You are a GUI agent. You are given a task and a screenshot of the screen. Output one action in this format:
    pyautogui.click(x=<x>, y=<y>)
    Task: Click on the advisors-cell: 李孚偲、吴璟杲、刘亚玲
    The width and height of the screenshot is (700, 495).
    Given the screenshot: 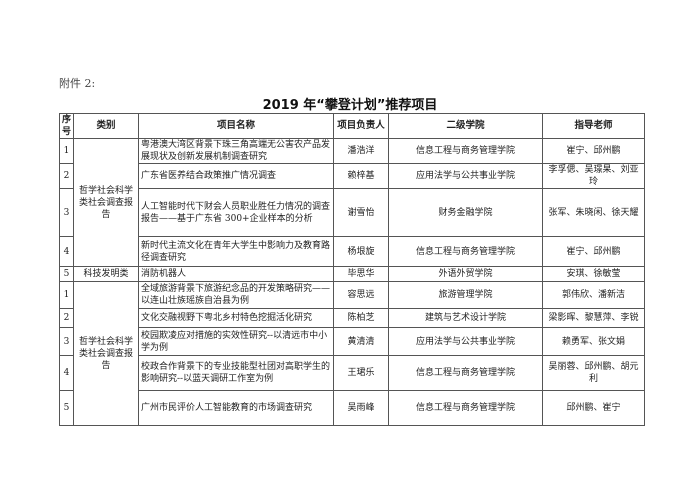 What is the action you would take?
    pyautogui.click(x=593, y=176)
    